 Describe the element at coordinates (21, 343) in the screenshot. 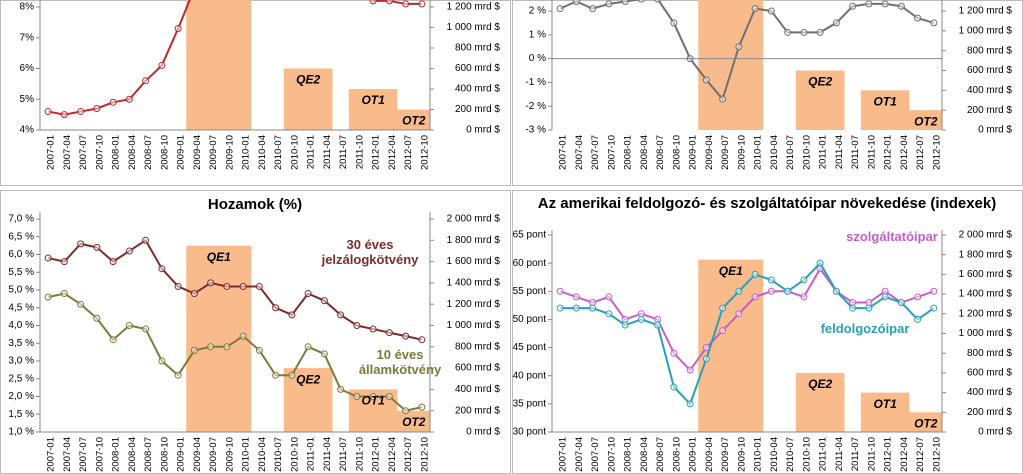

I see `y-tick-label: 3,5 %` at that location.